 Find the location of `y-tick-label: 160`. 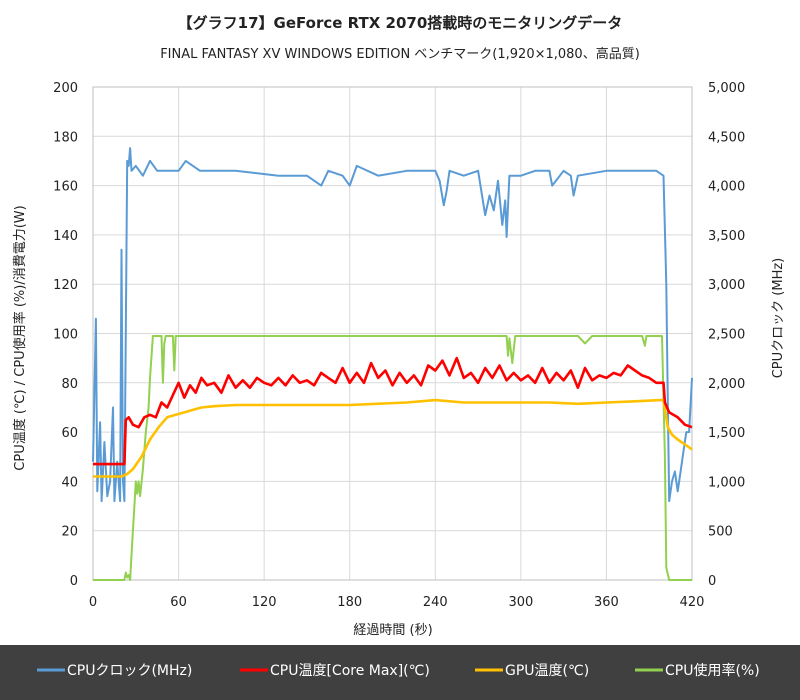

y-tick-label: 160 is located at coordinates (65, 187).